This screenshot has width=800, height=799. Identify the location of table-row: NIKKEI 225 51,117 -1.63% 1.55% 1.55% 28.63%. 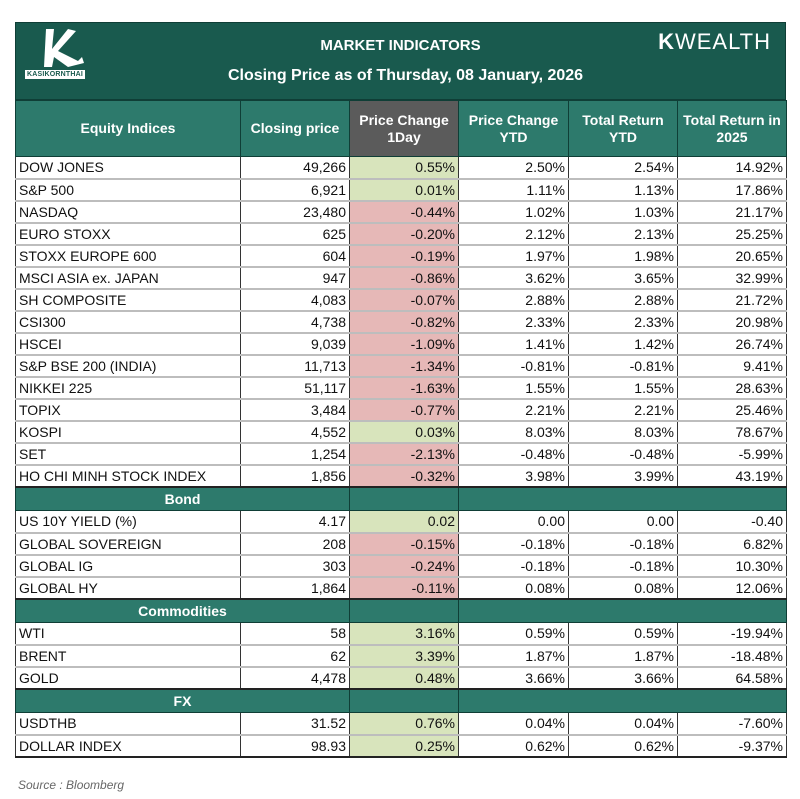
(401, 388).